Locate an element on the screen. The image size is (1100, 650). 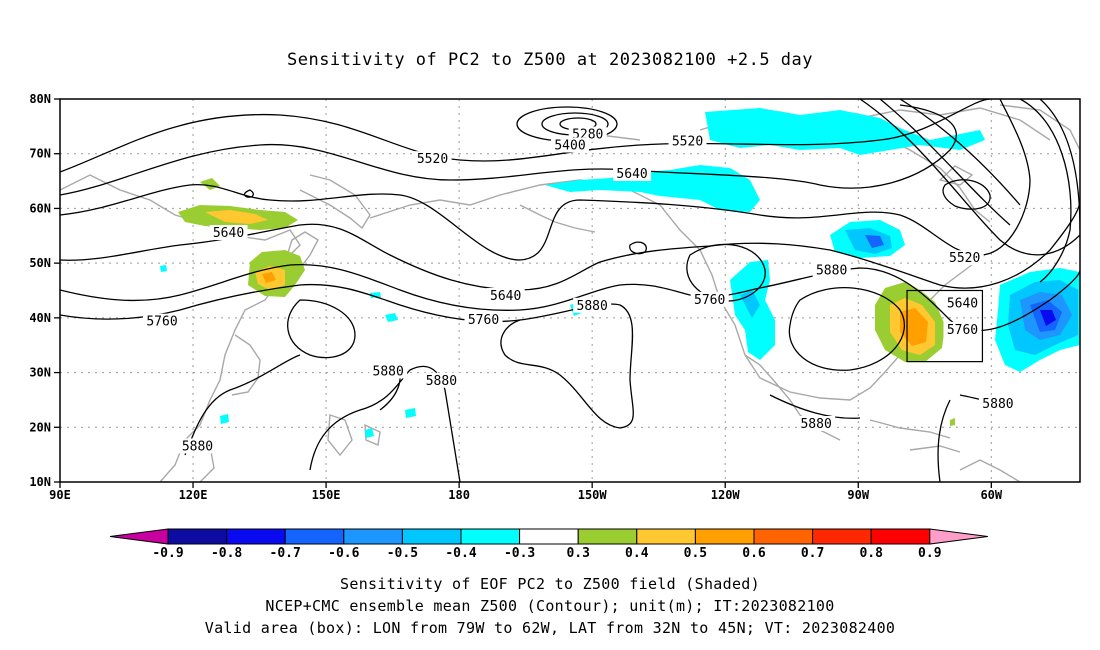
colorbar-label: 0.9 is located at coordinates (929, 553).